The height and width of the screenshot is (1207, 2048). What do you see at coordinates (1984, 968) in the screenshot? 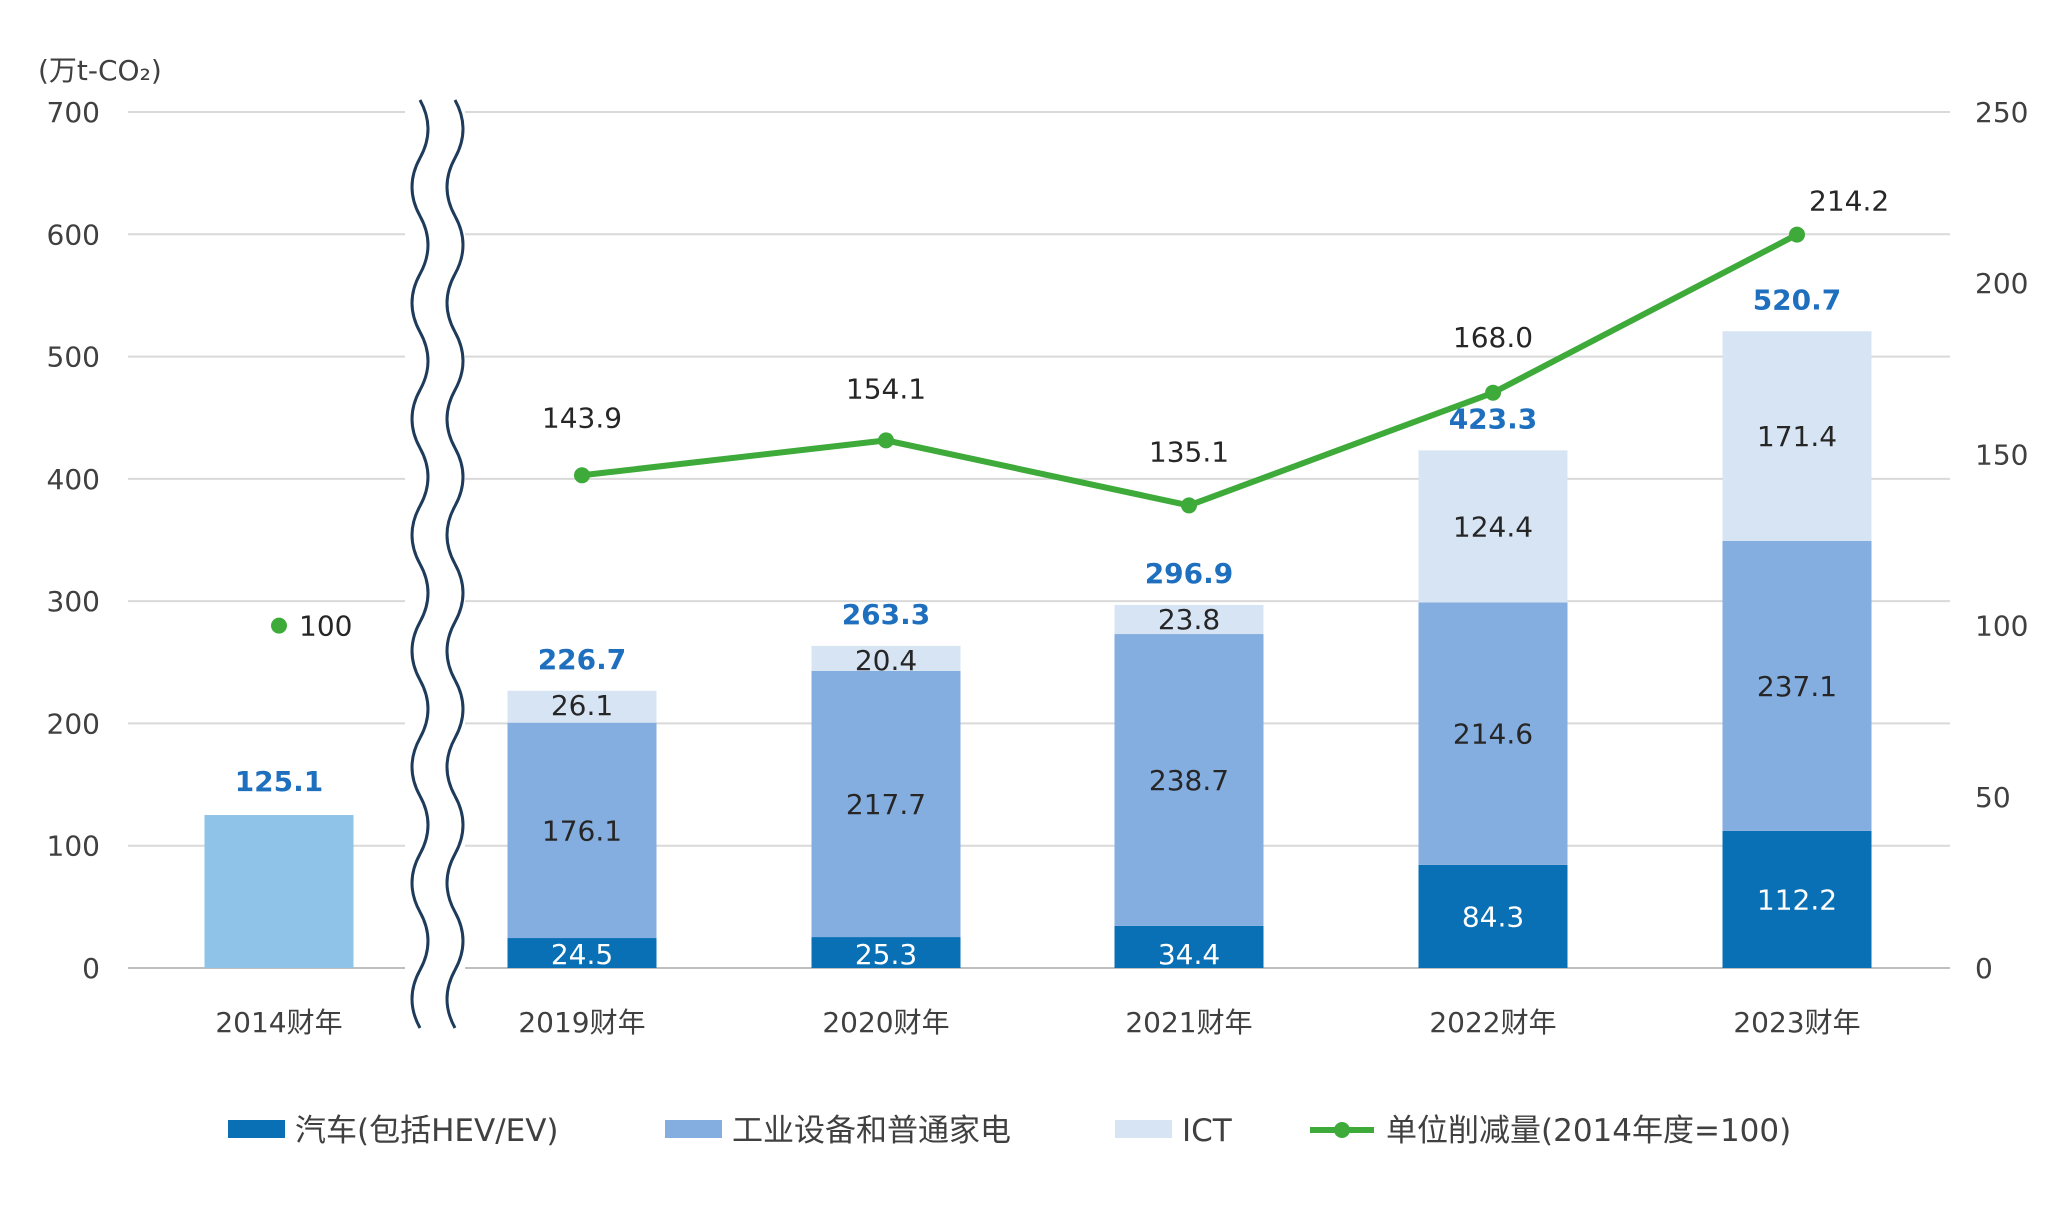
I see `y2-tick-label: 0` at bounding box center [1984, 968].